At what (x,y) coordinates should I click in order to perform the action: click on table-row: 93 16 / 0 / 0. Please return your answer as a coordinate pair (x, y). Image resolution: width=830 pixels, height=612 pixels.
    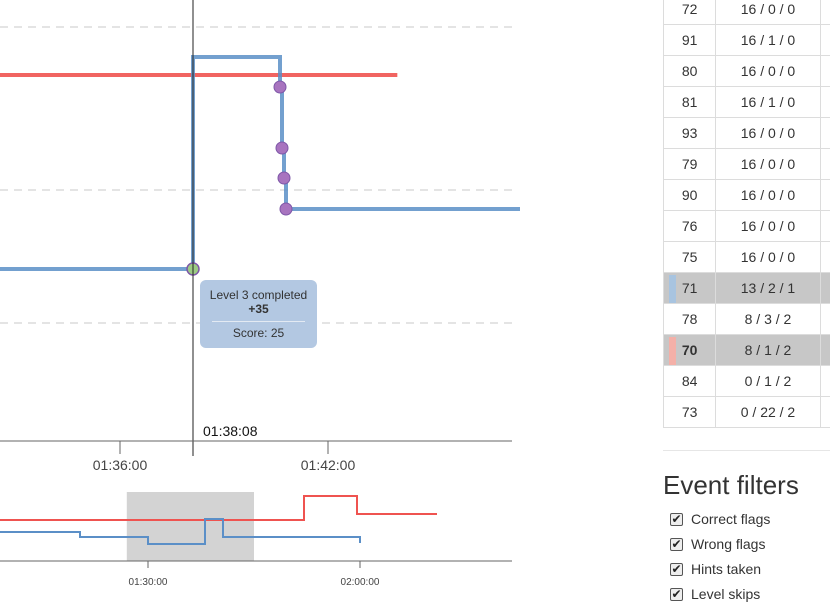
    Looking at the image, I should click on (746, 133).